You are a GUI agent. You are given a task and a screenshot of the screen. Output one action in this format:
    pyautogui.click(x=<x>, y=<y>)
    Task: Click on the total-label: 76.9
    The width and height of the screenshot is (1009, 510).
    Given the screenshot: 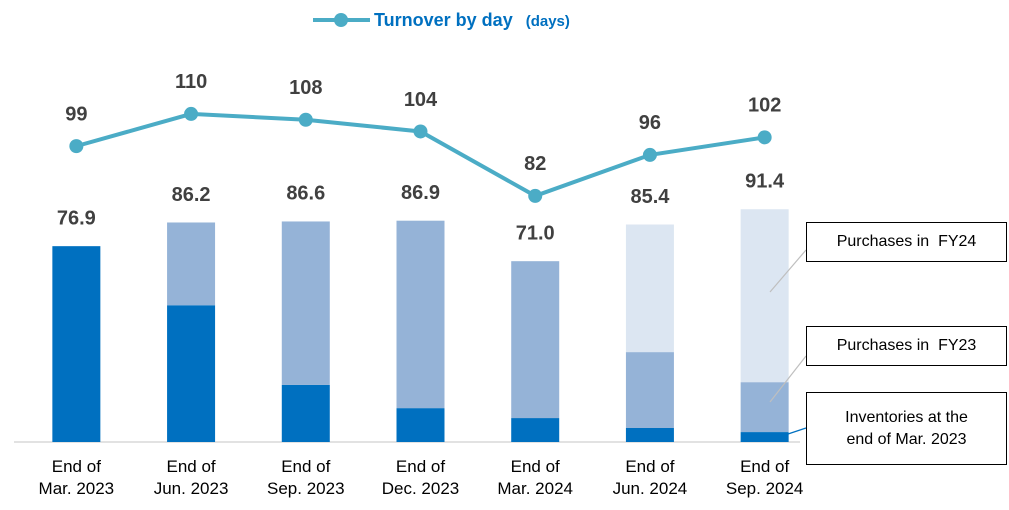 What is the action you would take?
    pyautogui.click(x=76, y=218)
    